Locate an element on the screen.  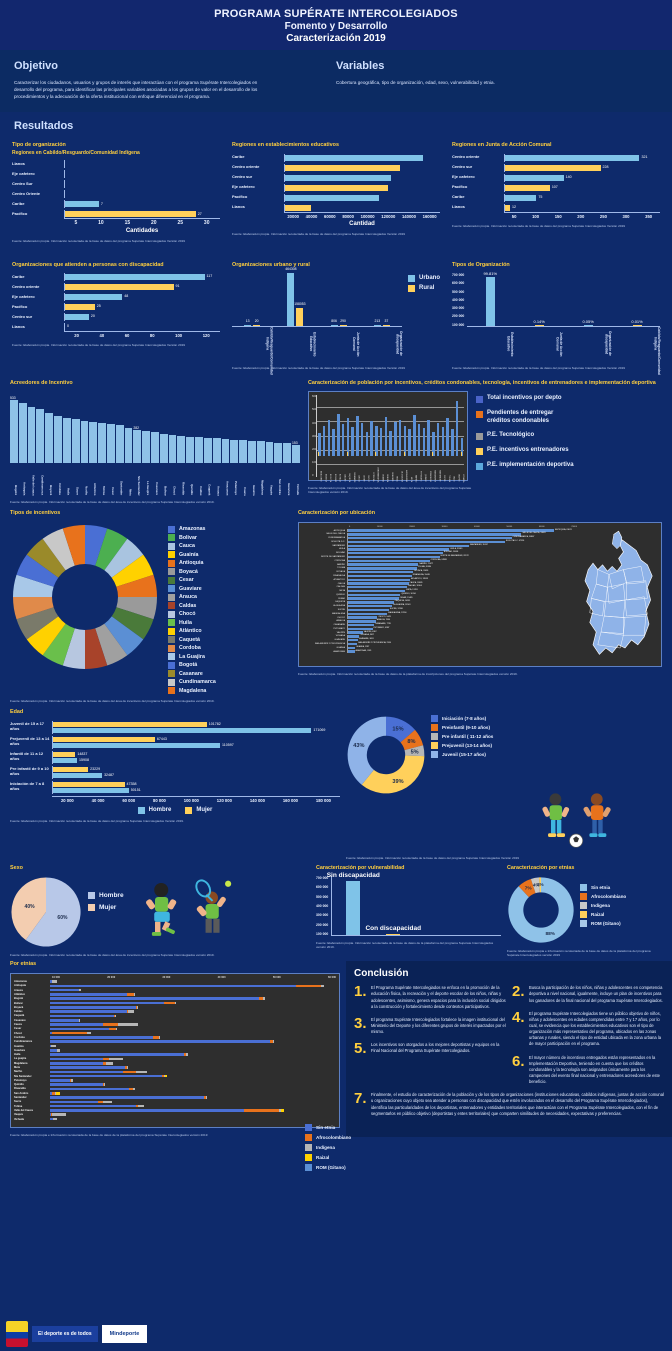
bar-row: Eje cafetero 48 is located at coordinates (116, 296).